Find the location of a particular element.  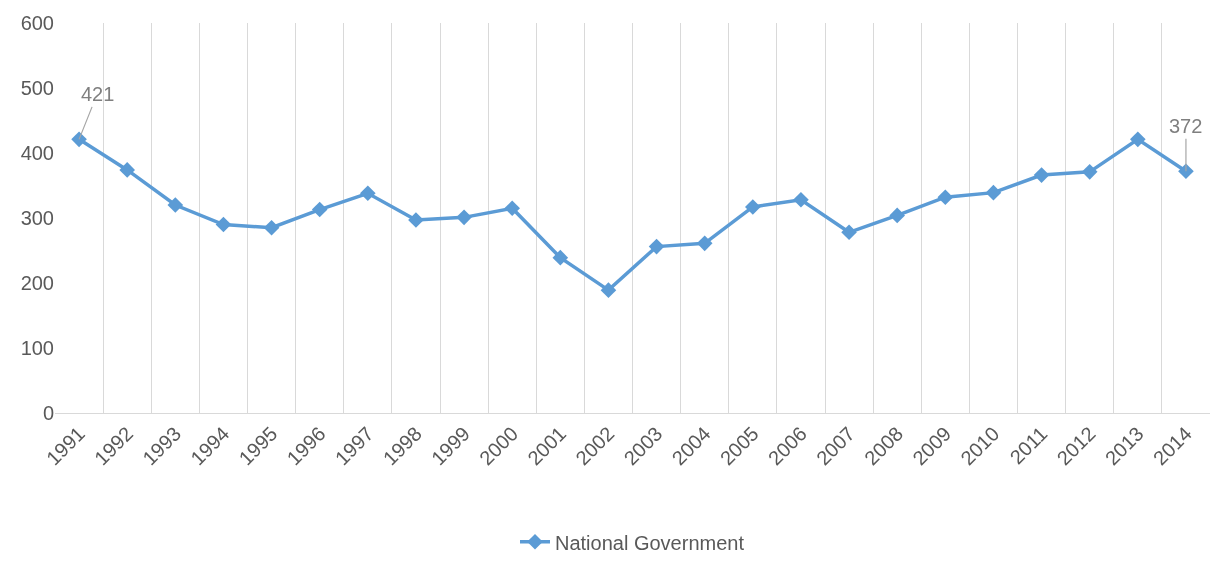

legend-label: National Government is located at coordinates (650, 542).